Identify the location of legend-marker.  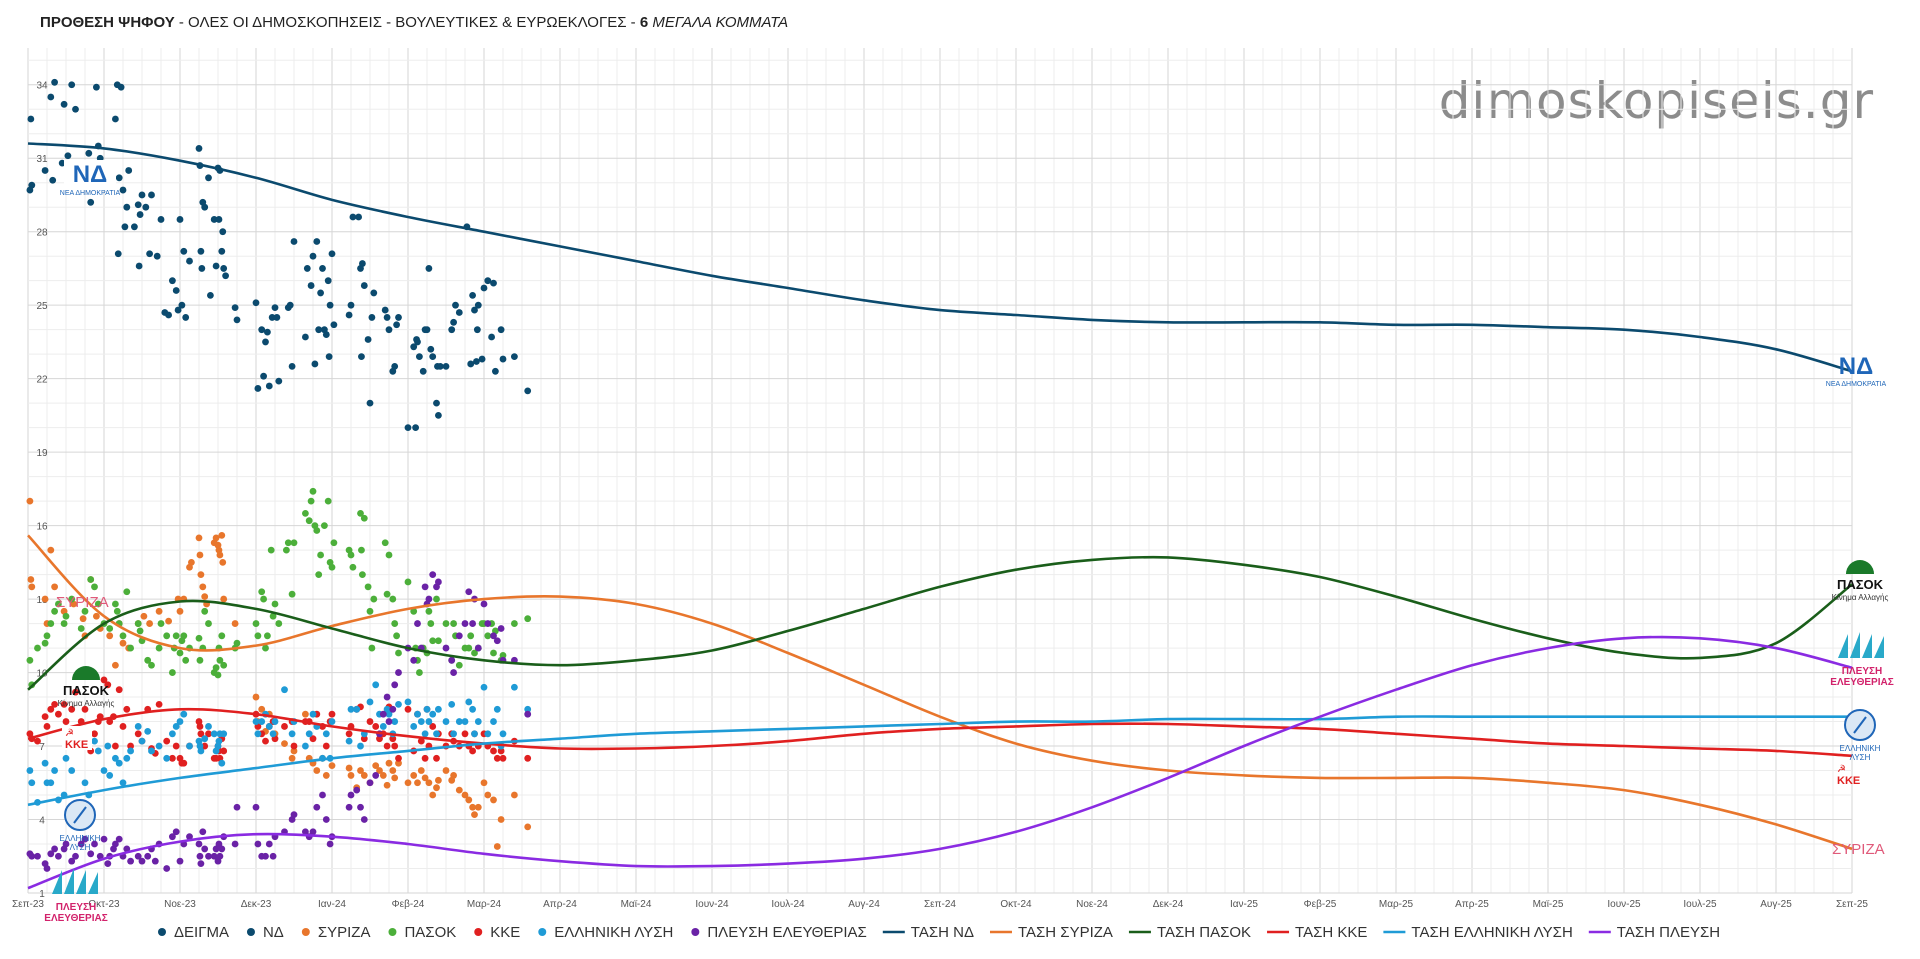
(478, 932).